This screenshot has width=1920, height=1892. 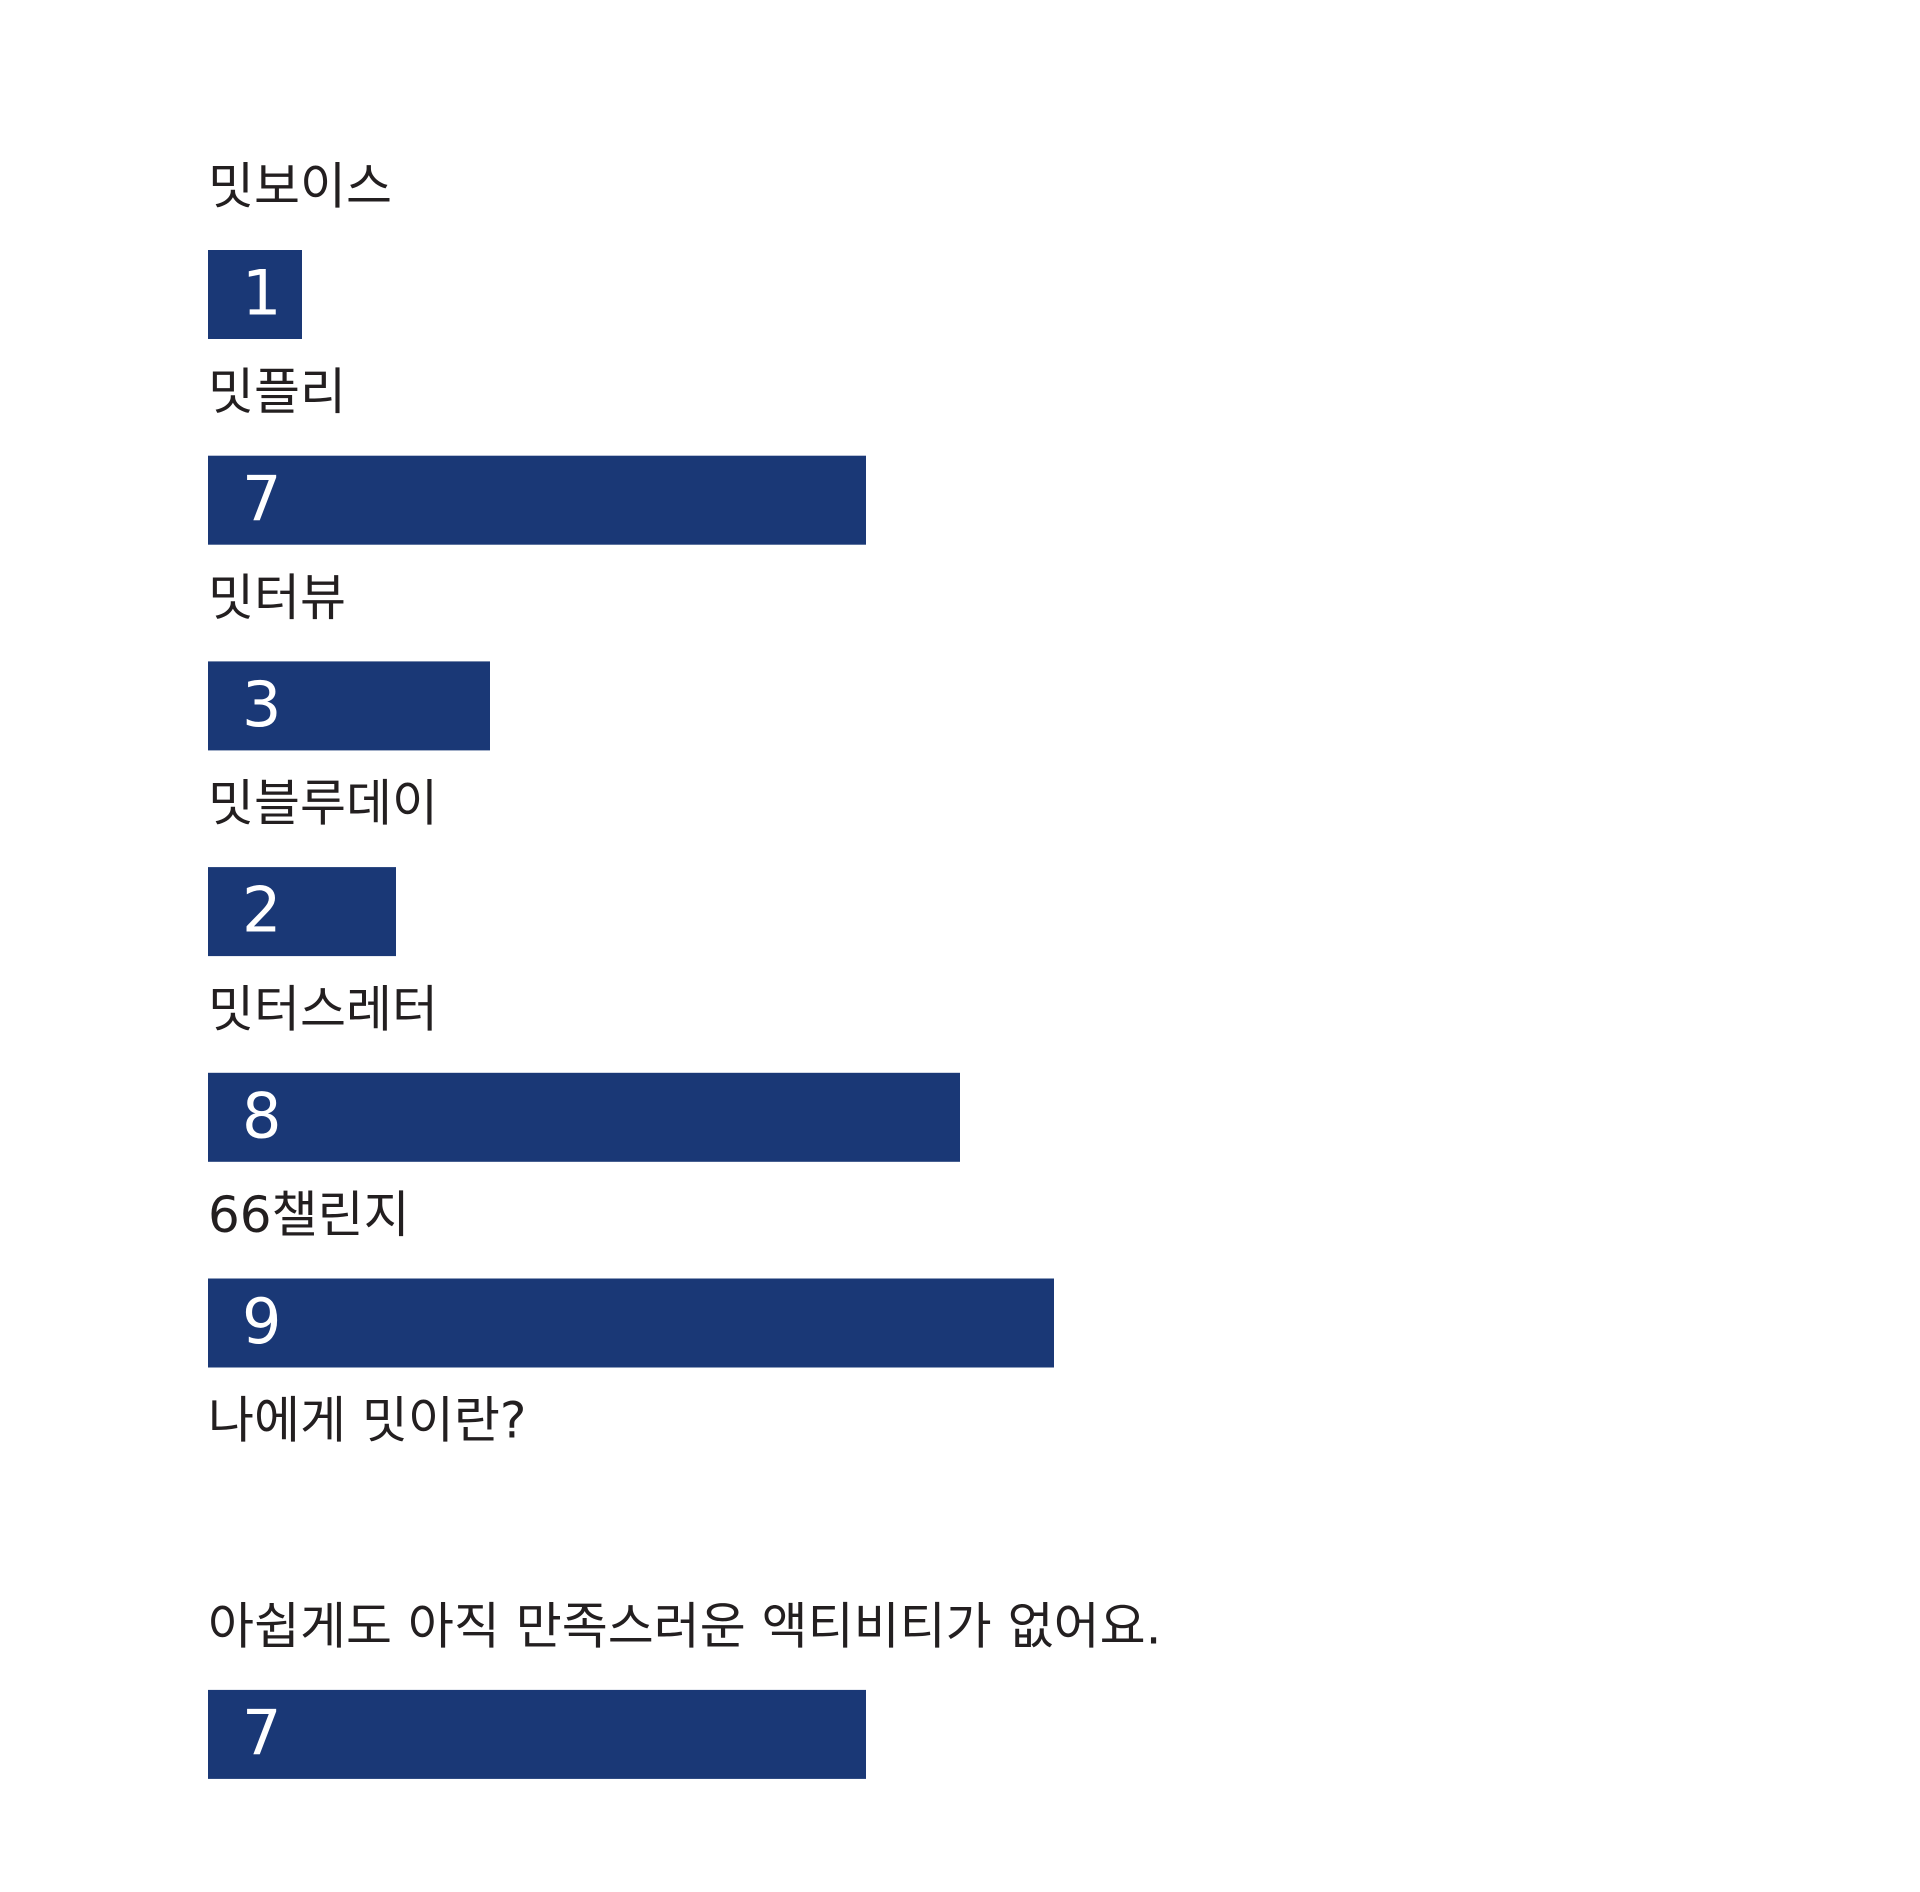 I want to click on value-label: 3, so click(x=261, y=704).